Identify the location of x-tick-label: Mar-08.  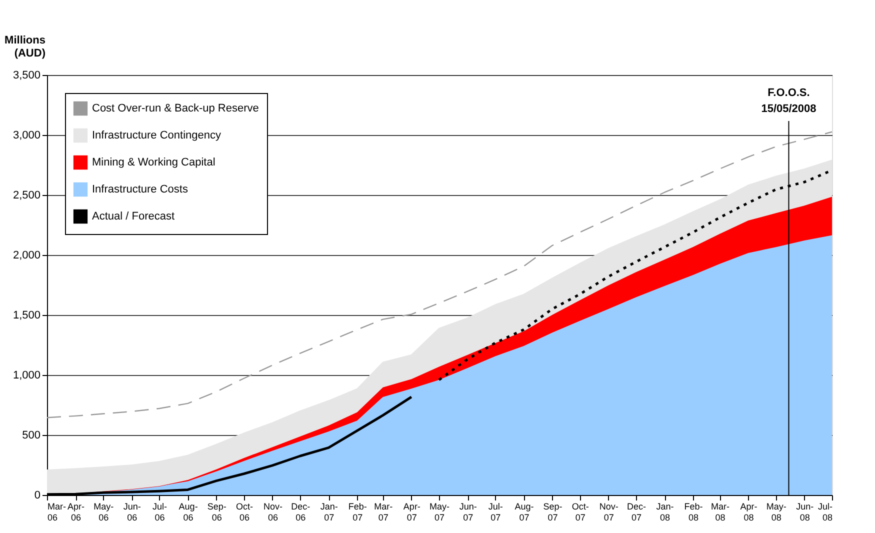
(720, 512).